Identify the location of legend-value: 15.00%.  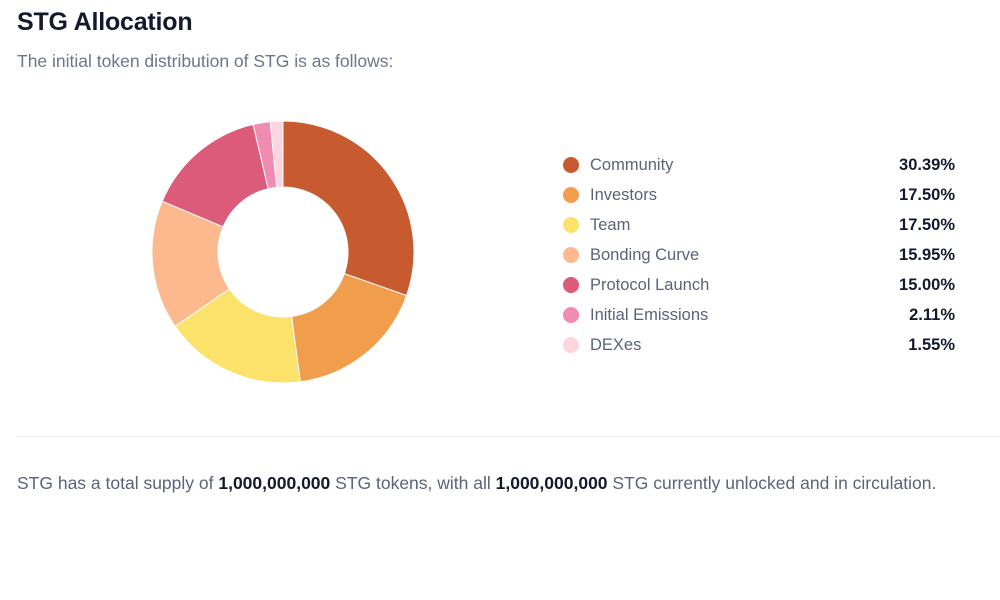
(927, 284).